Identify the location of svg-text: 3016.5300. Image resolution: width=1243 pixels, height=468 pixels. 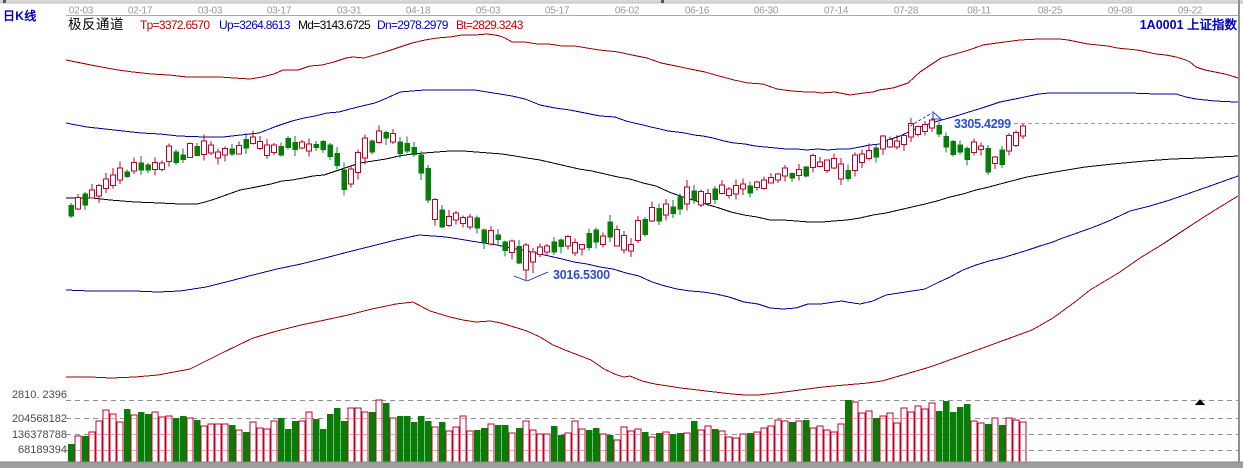
(581, 275).